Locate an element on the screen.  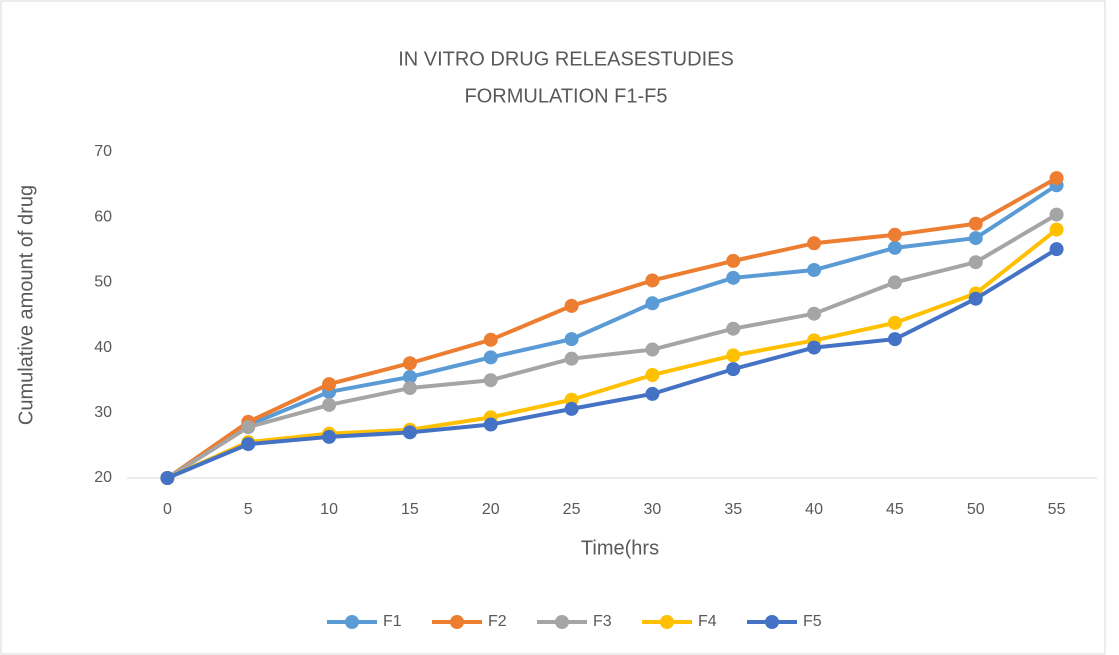
x-tick-label: 35 is located at coordinates (733, 509).